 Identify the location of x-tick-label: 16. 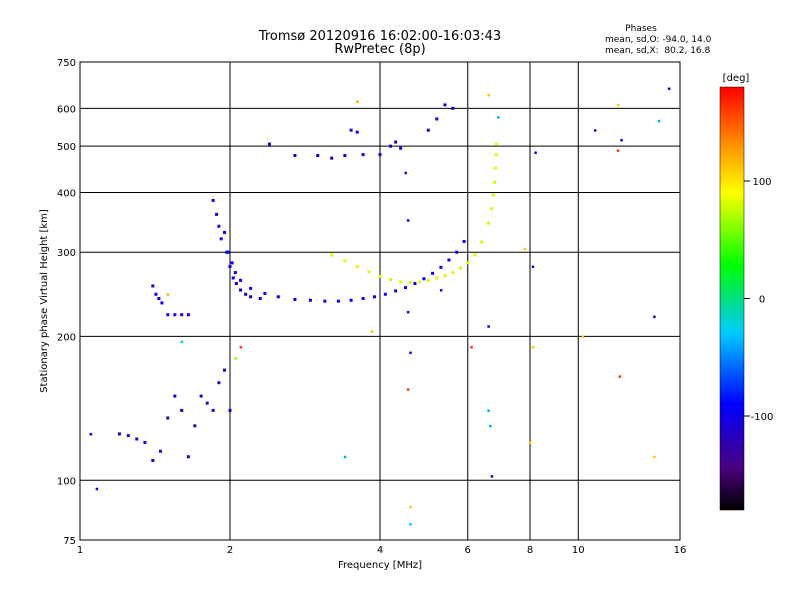
(680, 550).